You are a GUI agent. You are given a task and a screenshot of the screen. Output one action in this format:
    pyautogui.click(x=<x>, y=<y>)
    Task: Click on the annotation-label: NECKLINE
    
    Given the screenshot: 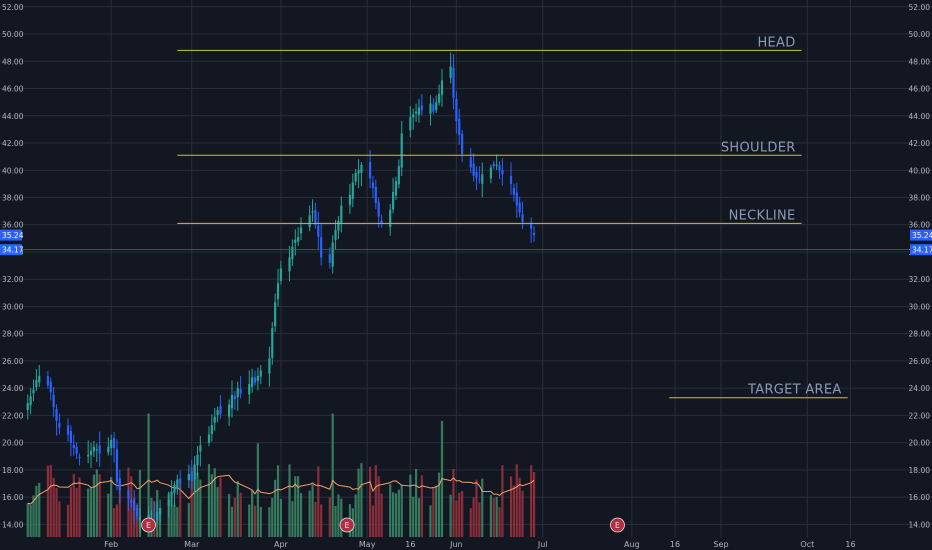 What is the action you would take?
    pyautogui.click(x=762, y=215)
    